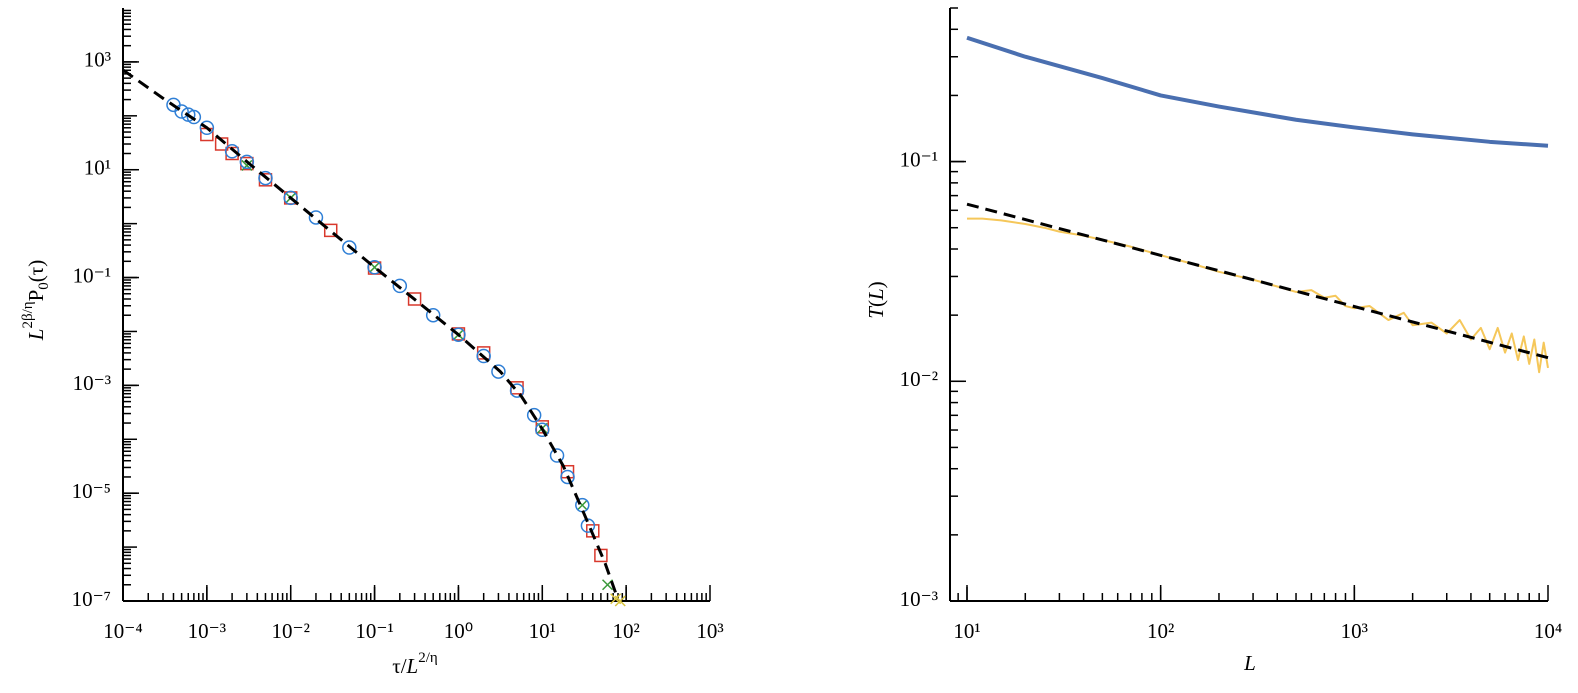  Describe the element at coordinates (91, 599) in the screenshot. I see `y-tick-label: 10⁻⁷` at that location.